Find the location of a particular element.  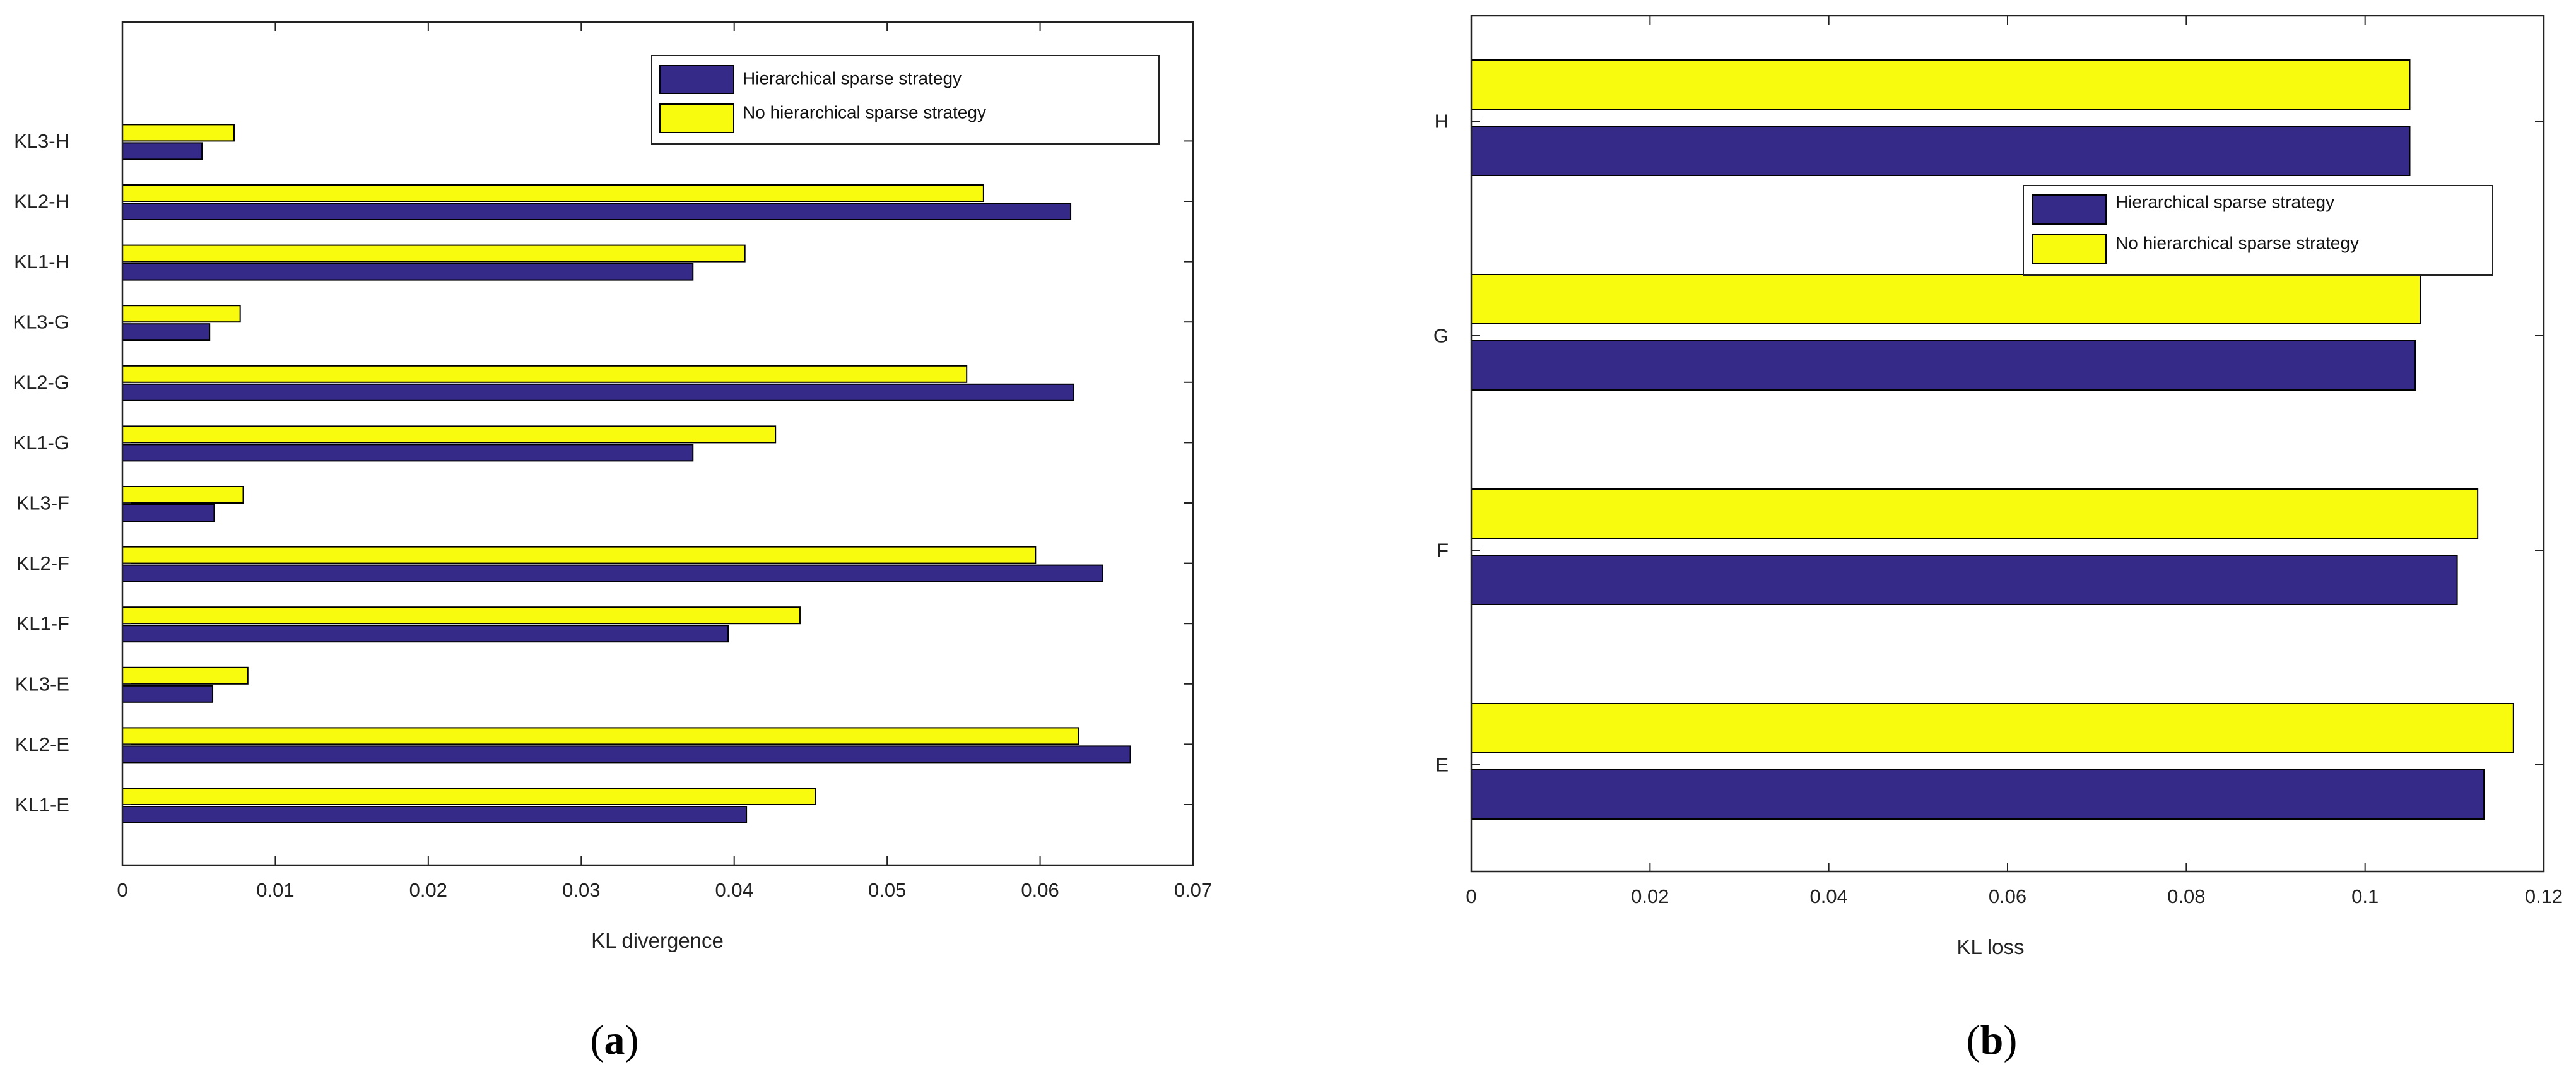

chart-b-panel-letter: b is located at coordinates (1992, 1040).